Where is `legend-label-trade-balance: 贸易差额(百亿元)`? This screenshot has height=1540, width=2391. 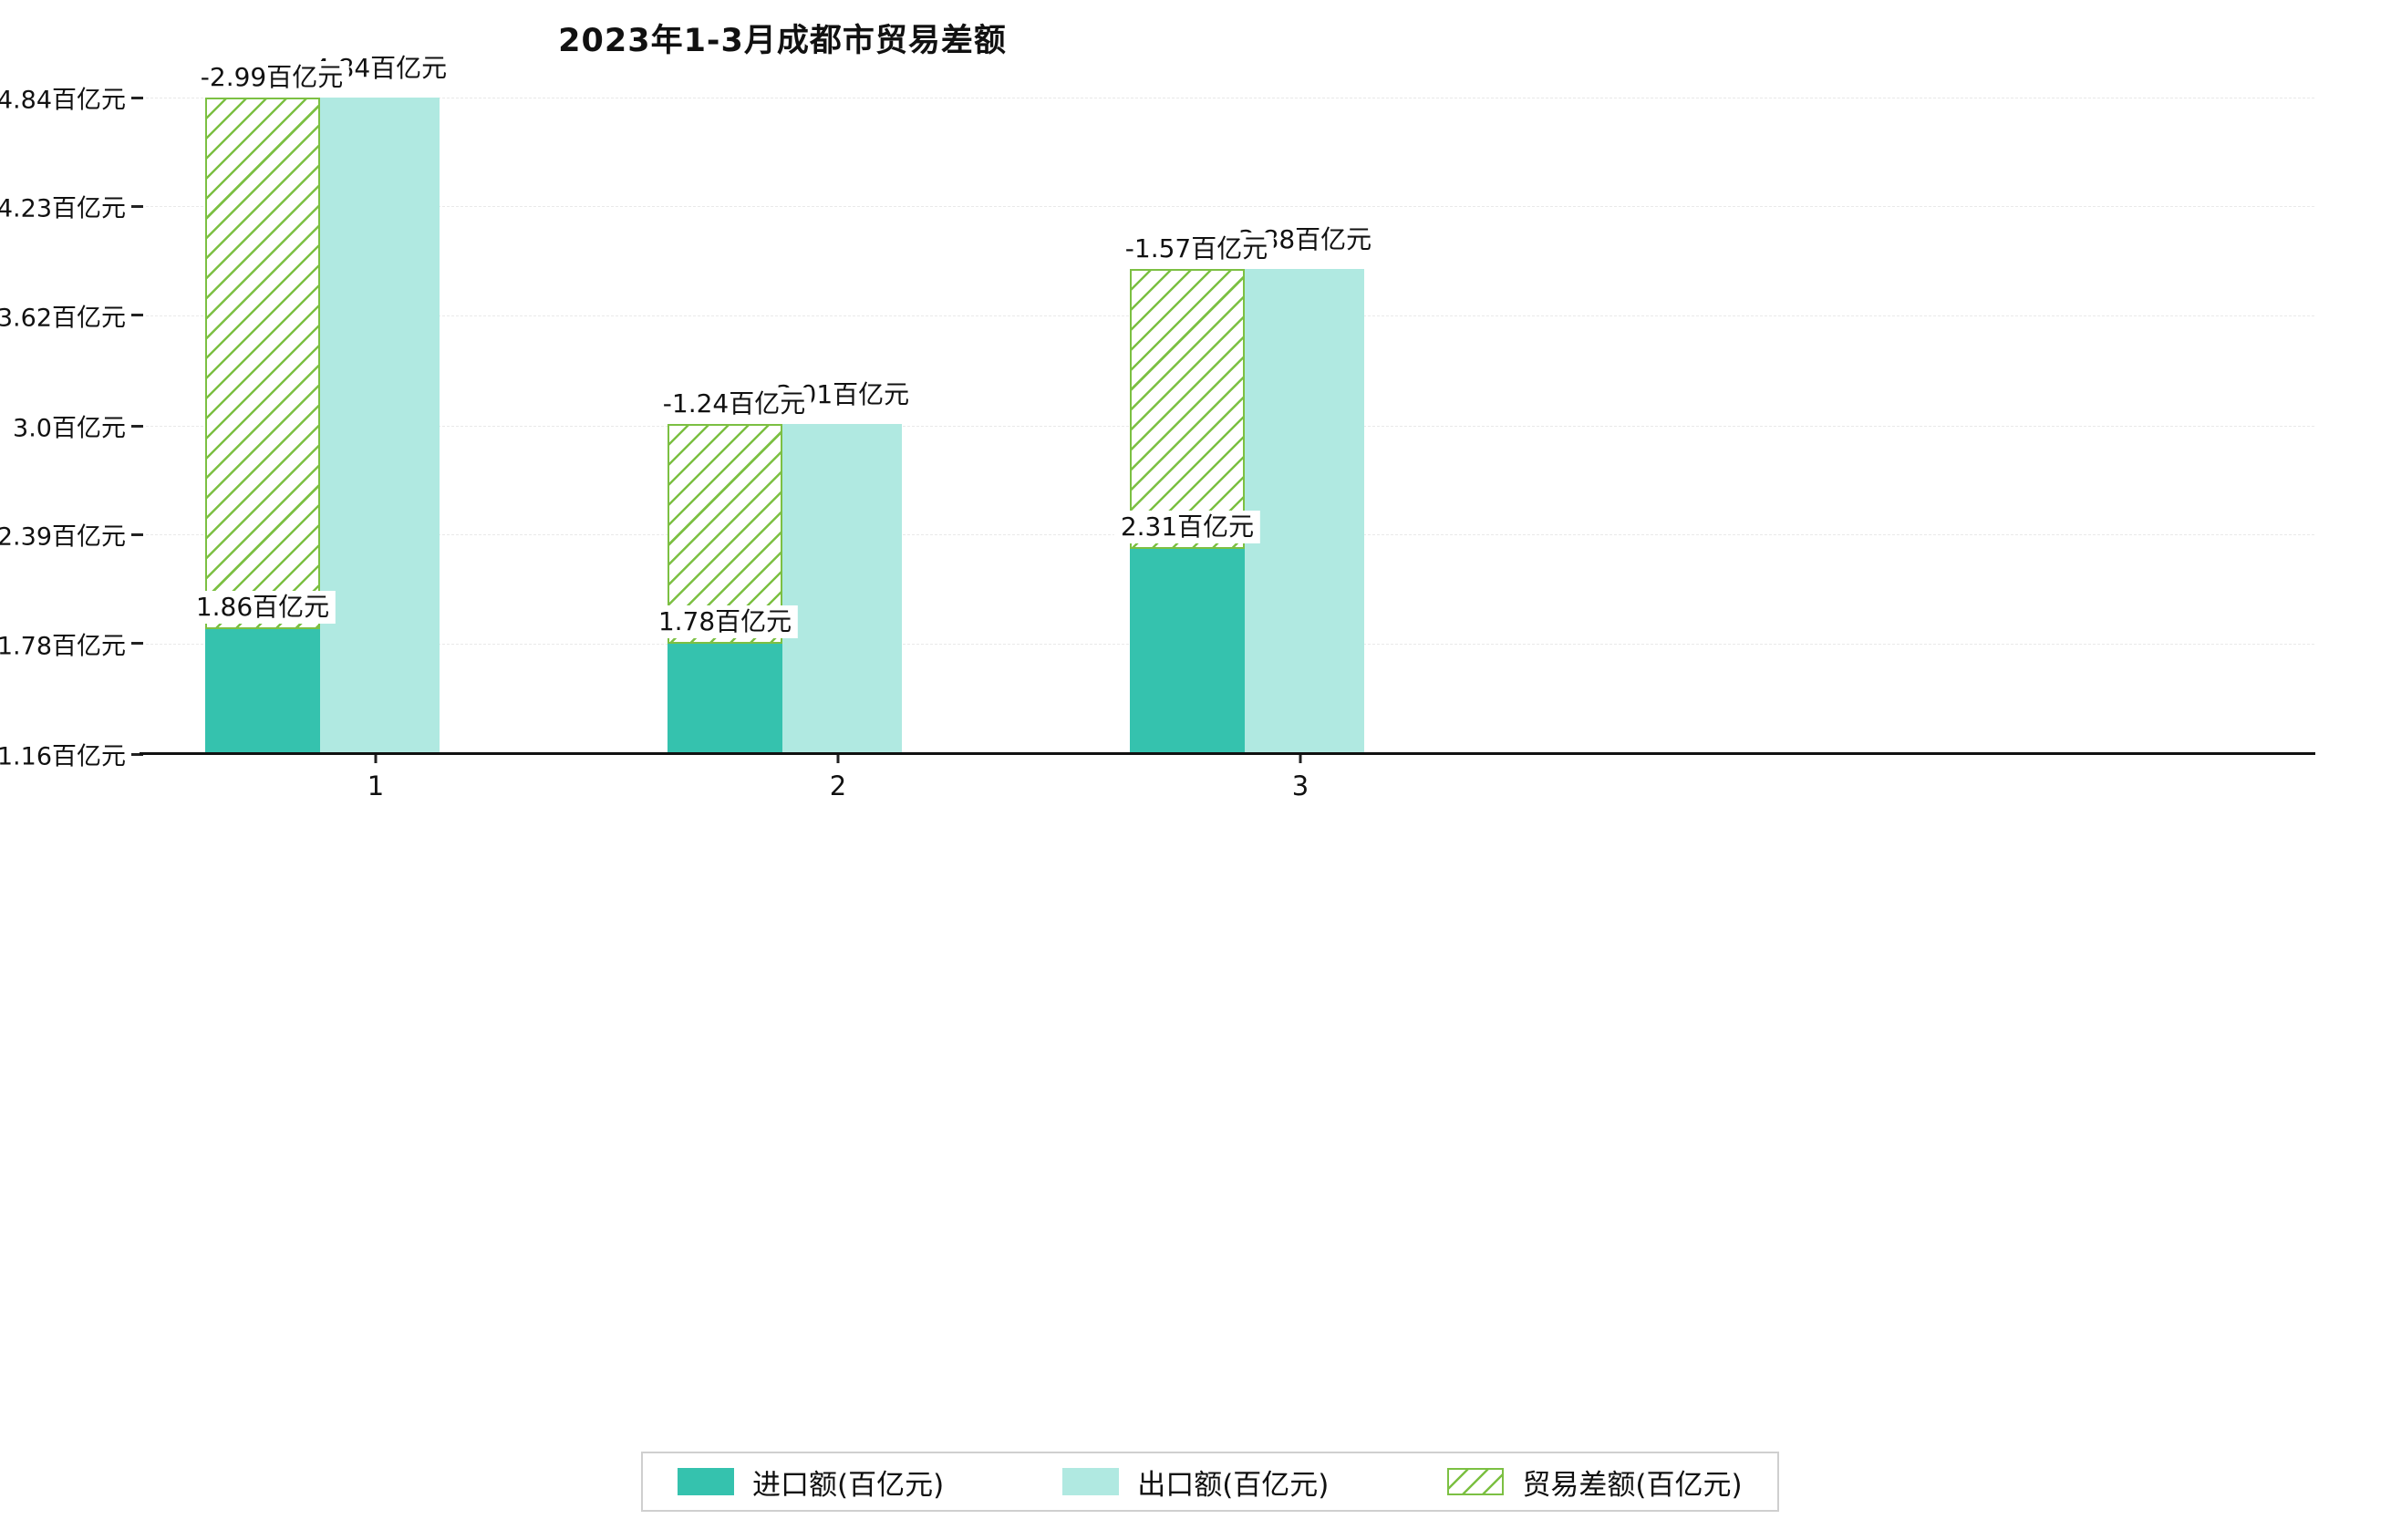 legend-label-trade-balance: 贸易差额(百亿元) is located at coordinates (1632, 1485).